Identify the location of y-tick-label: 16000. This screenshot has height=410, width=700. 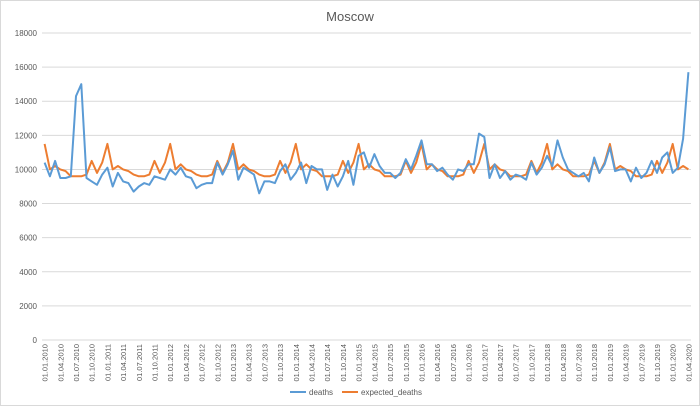
(26, 67).